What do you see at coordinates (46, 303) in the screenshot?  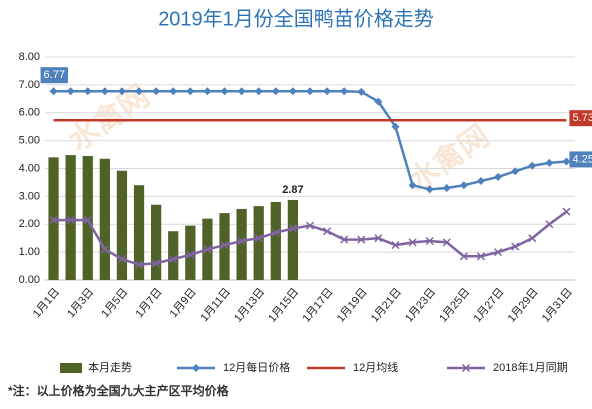 I see `x-tick-label: 1月1日` at bounding box center [46, 303].